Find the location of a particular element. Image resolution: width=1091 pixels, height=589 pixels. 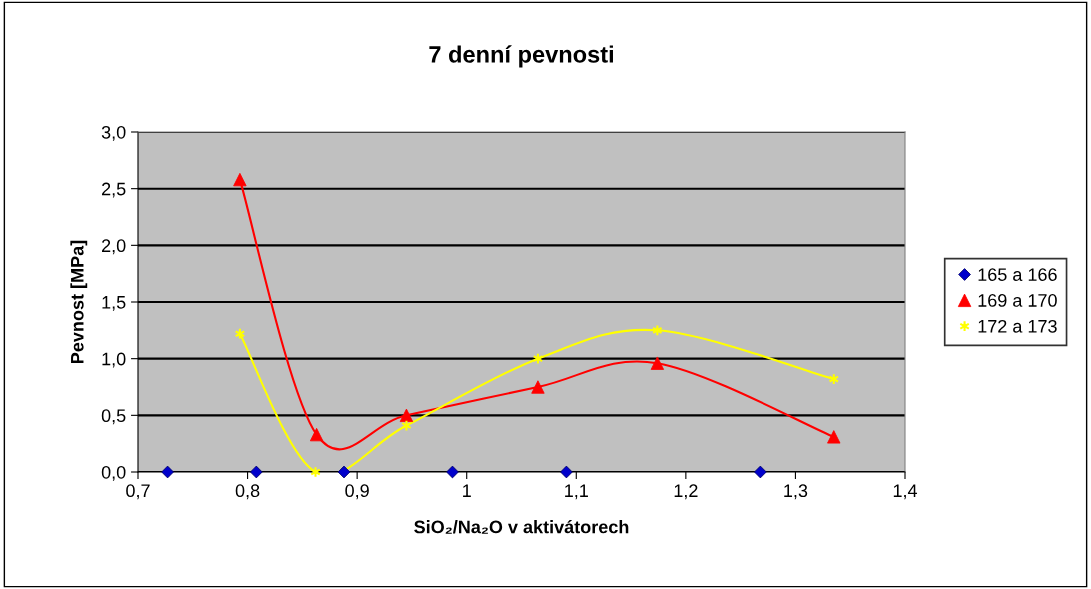

x-axis-title: SiO₂/Na₂O v aktivátorech is located at coordinates (521, 526).